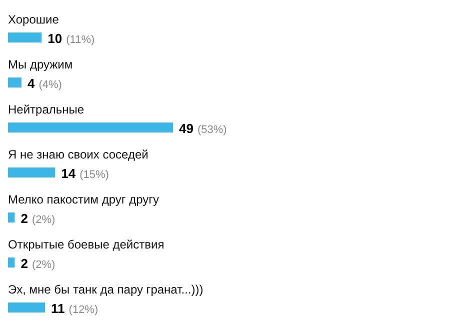 This screenshot has width=450, height=331. What do you see at coordinates (85, 174) in the screenshot?
I see `data-label: 14 (15%)` at bounding box center [85, 174].